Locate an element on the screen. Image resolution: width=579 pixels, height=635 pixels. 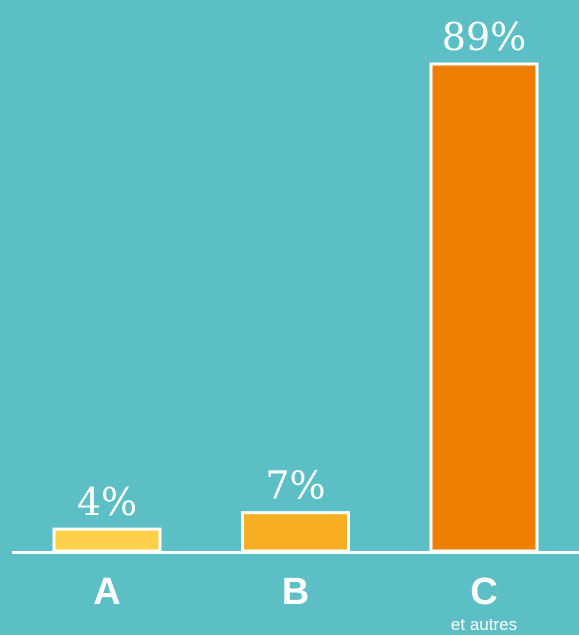
value-label: 4% is located at coordinates (107, 502).